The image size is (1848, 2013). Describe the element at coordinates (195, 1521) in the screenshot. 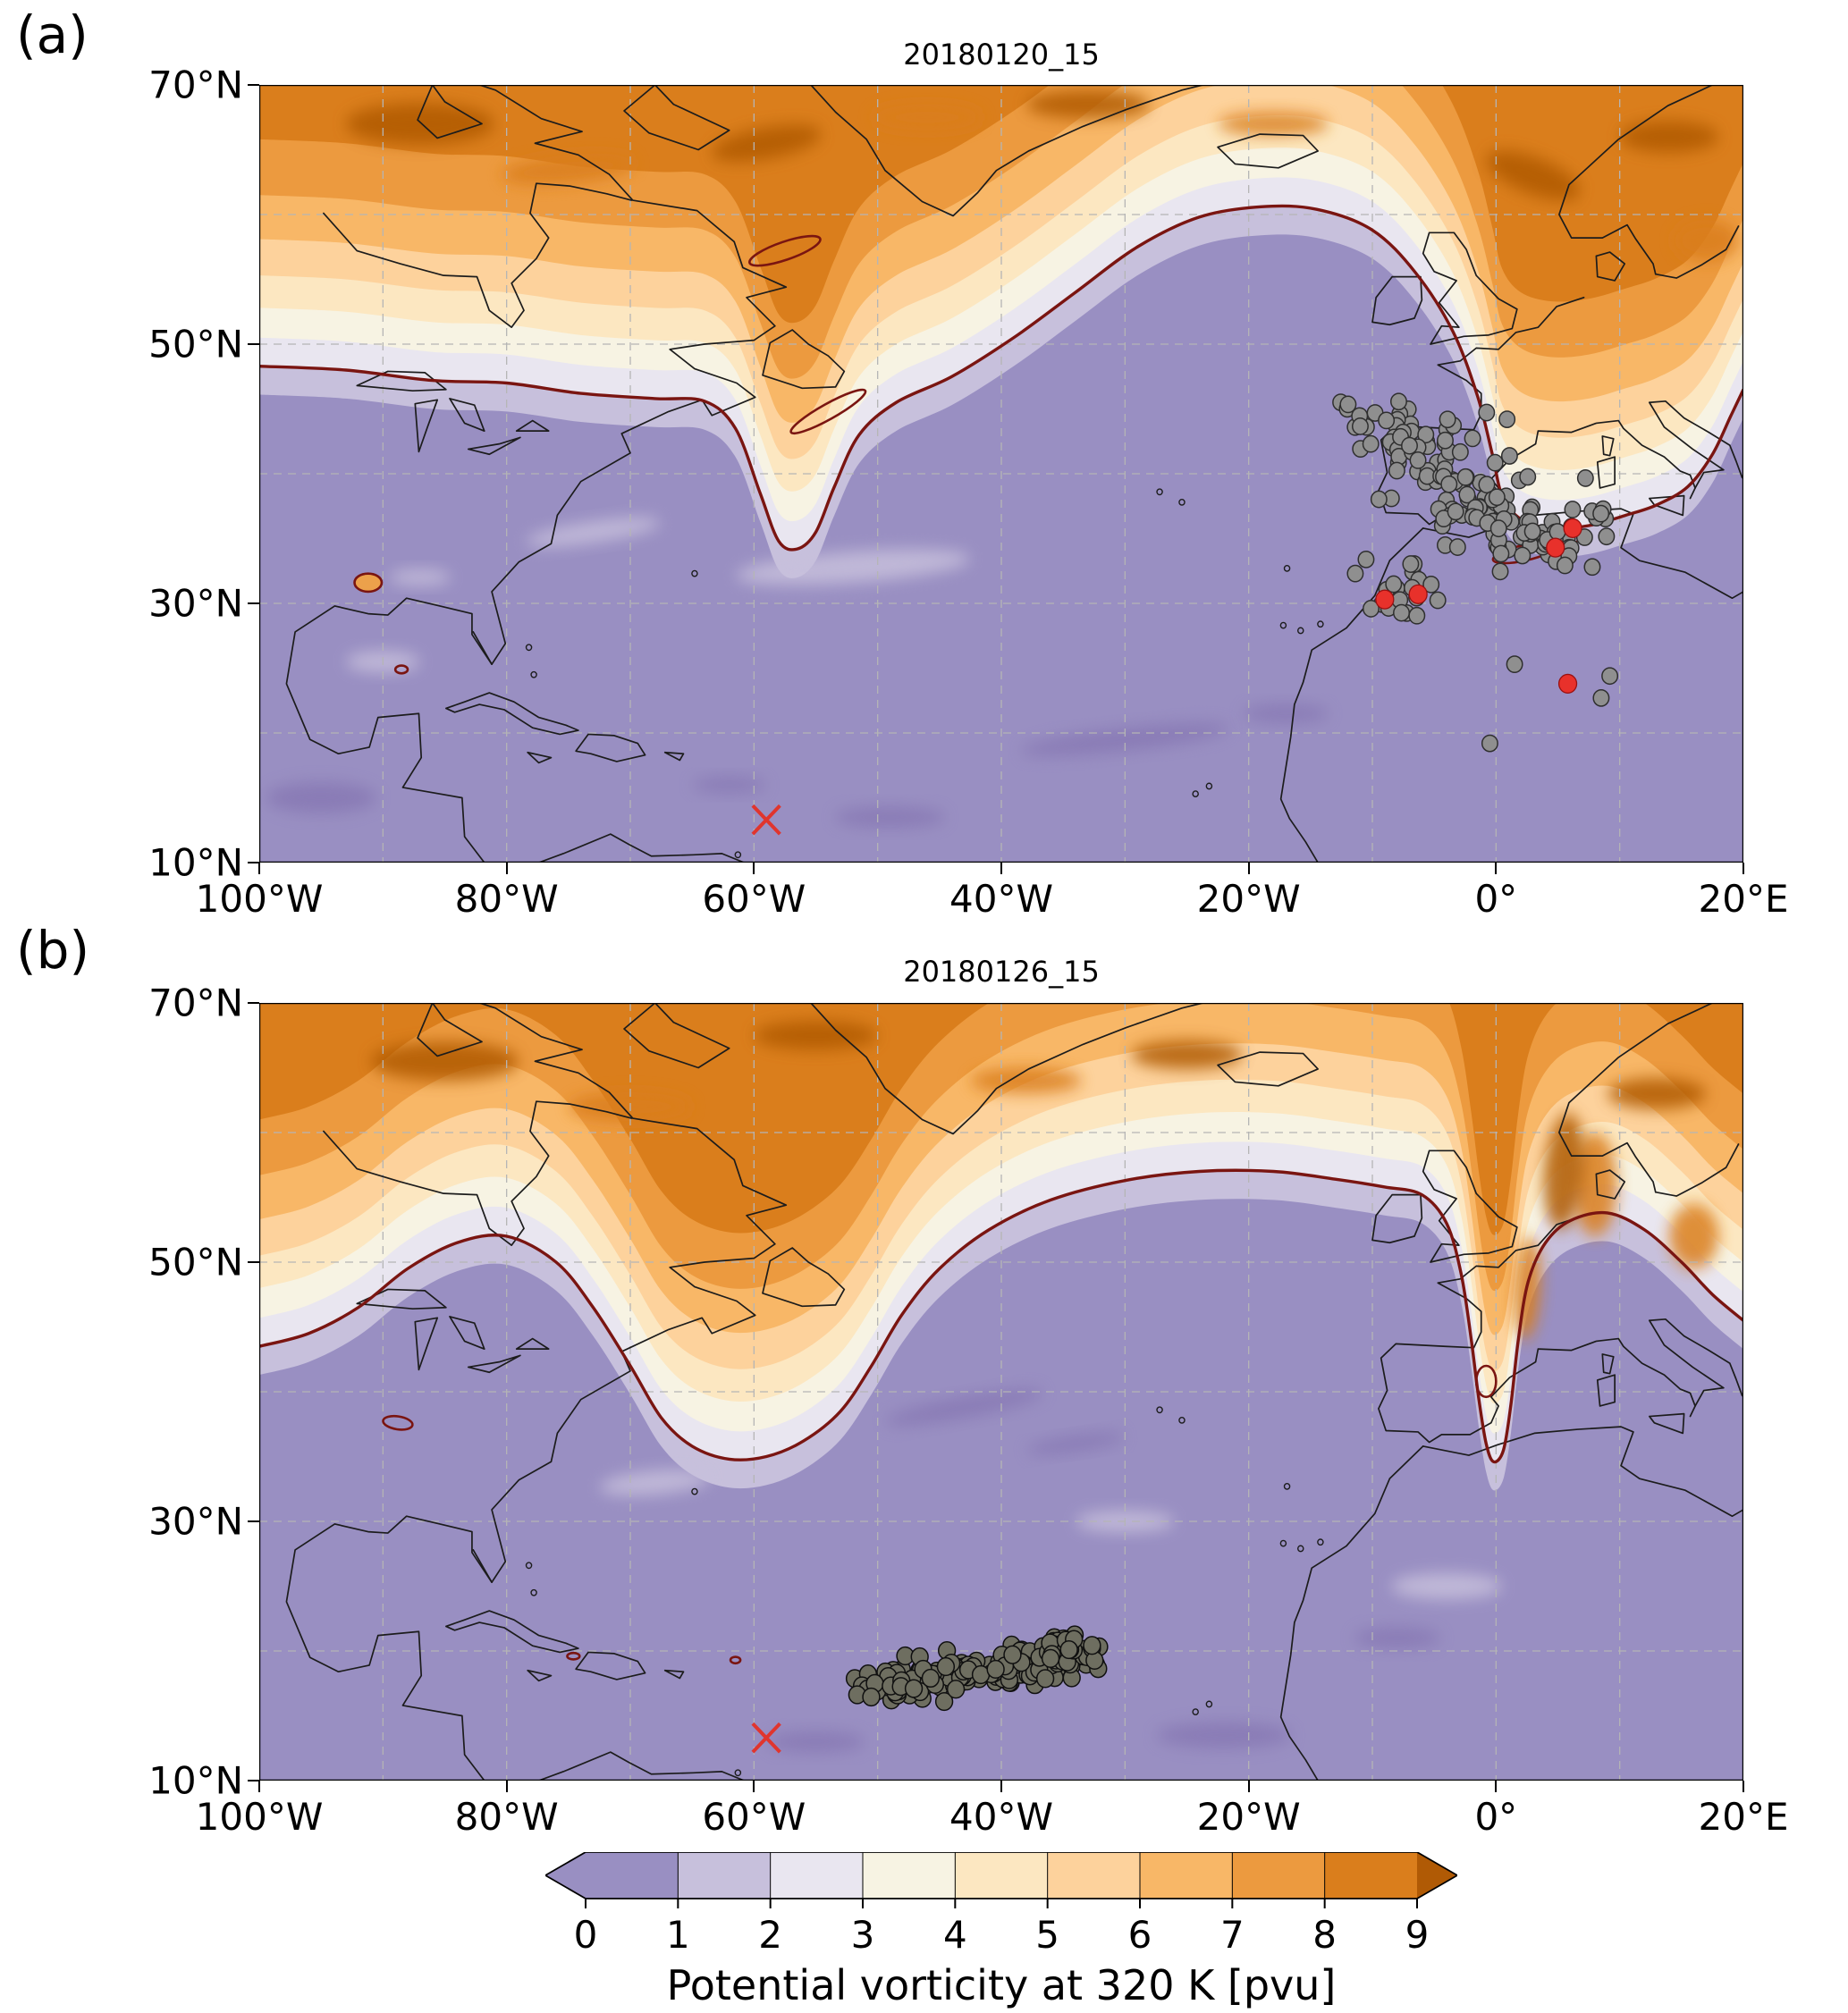

I see `y-axis-tick-label: 30°N` at that location.